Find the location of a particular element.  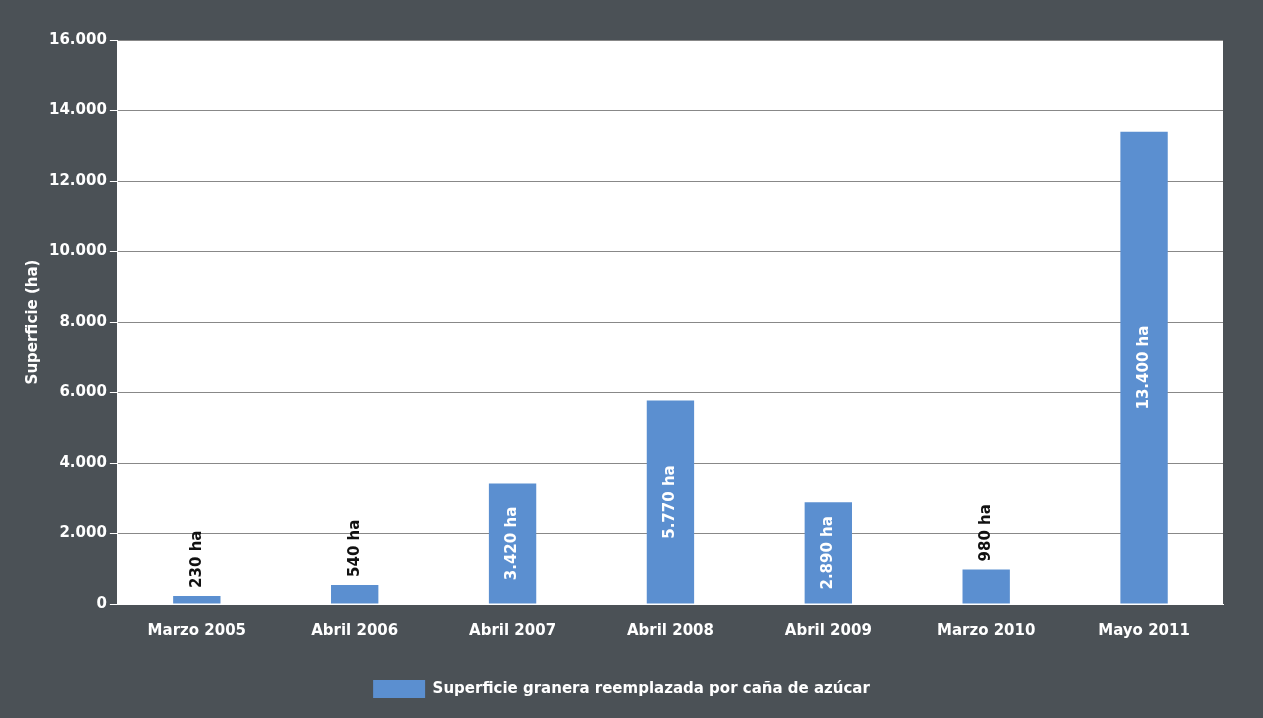

y-tick-label: 10.000 is located at coordinates (77, 250).